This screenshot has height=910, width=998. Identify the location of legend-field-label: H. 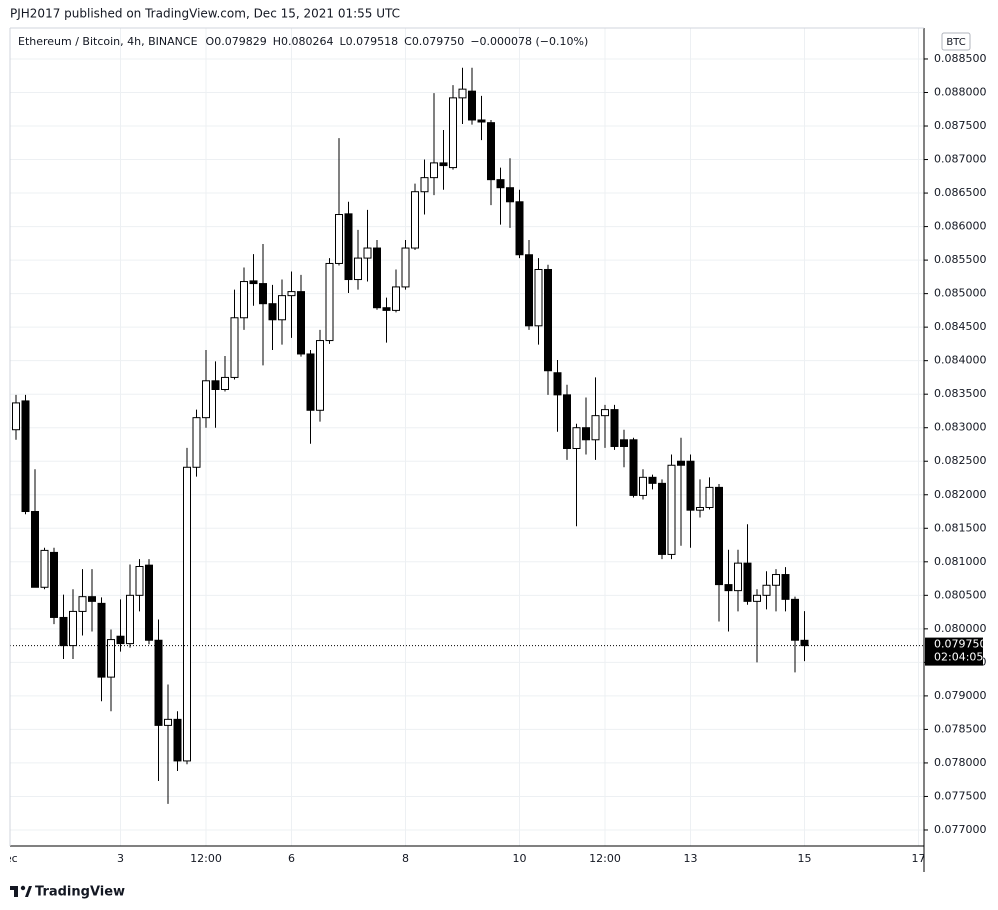
(277, 41).